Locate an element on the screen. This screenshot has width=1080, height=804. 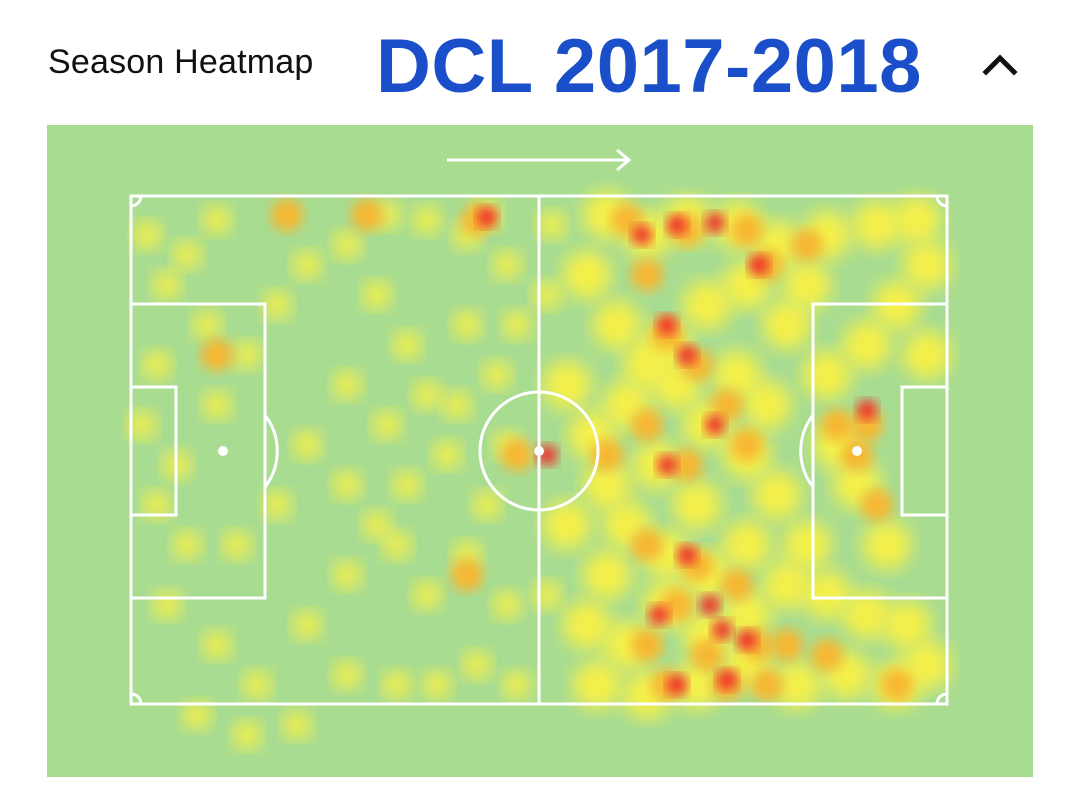
centre-spot is located at coordinates (539, 451).